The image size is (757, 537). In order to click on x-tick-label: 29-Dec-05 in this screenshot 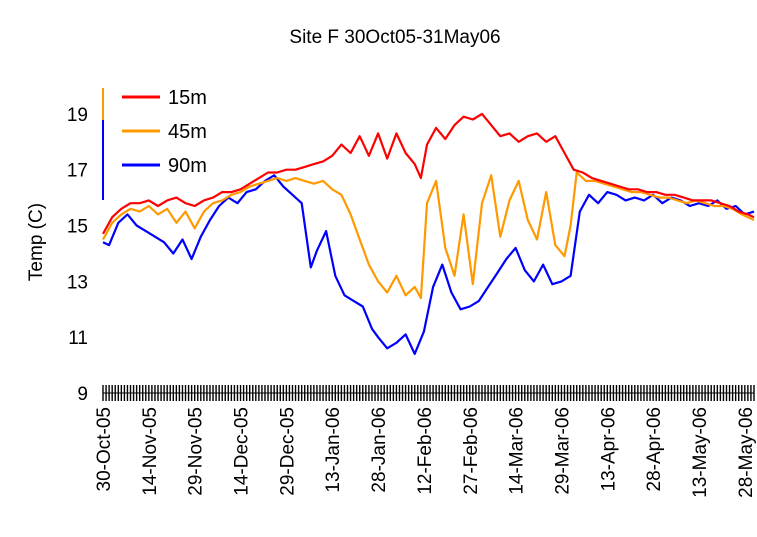, I will do `click(287, 451)`.